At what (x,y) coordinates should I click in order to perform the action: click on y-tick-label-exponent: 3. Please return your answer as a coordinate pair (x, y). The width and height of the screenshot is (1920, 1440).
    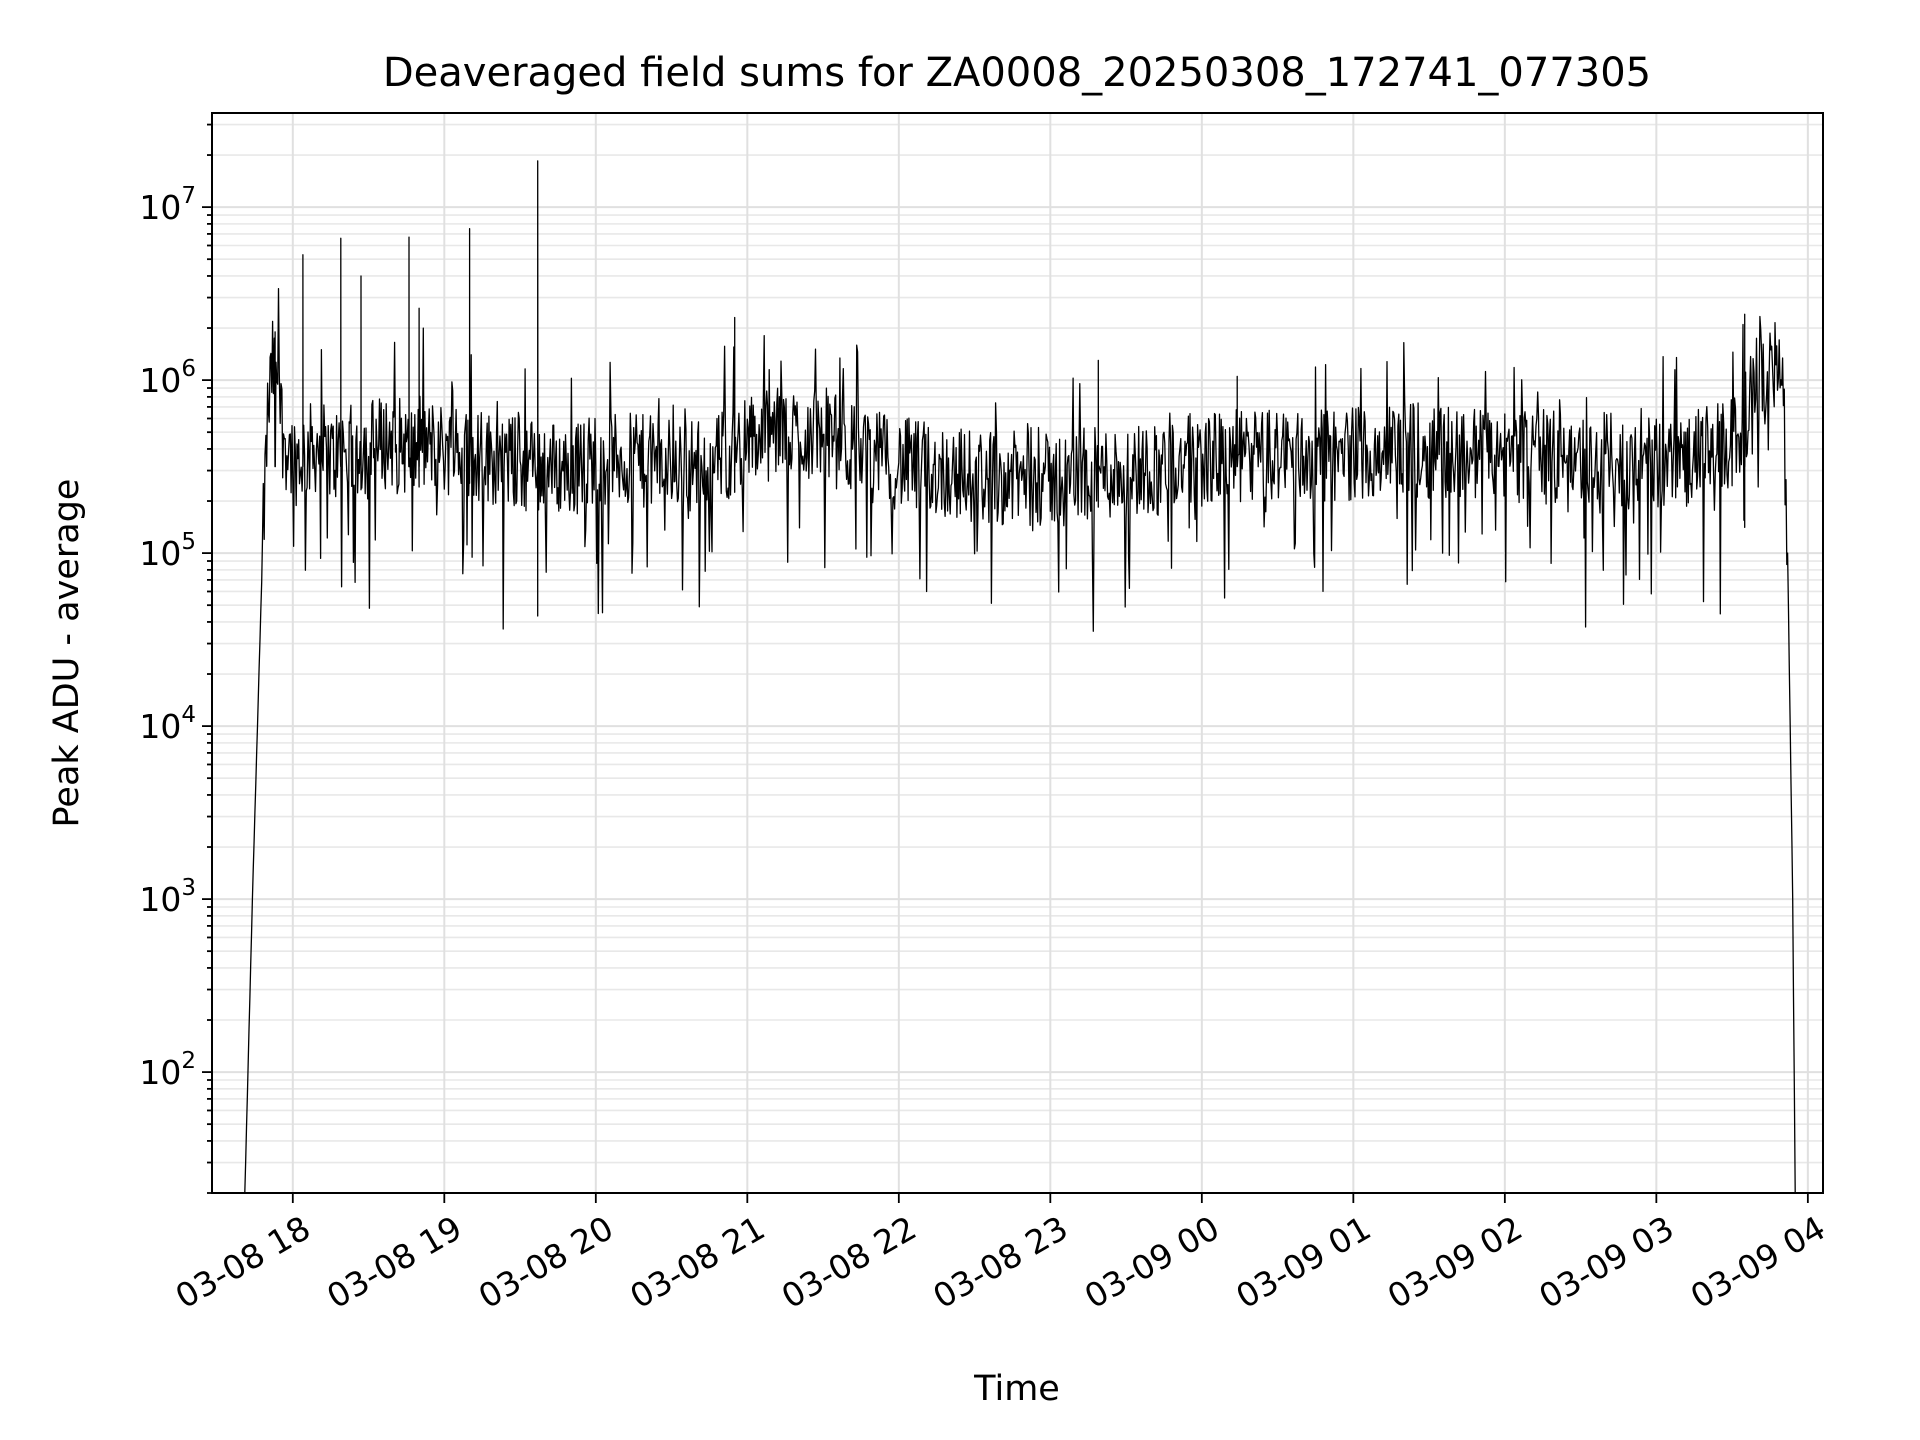
    Looking at the image, I should click on (188, 888).